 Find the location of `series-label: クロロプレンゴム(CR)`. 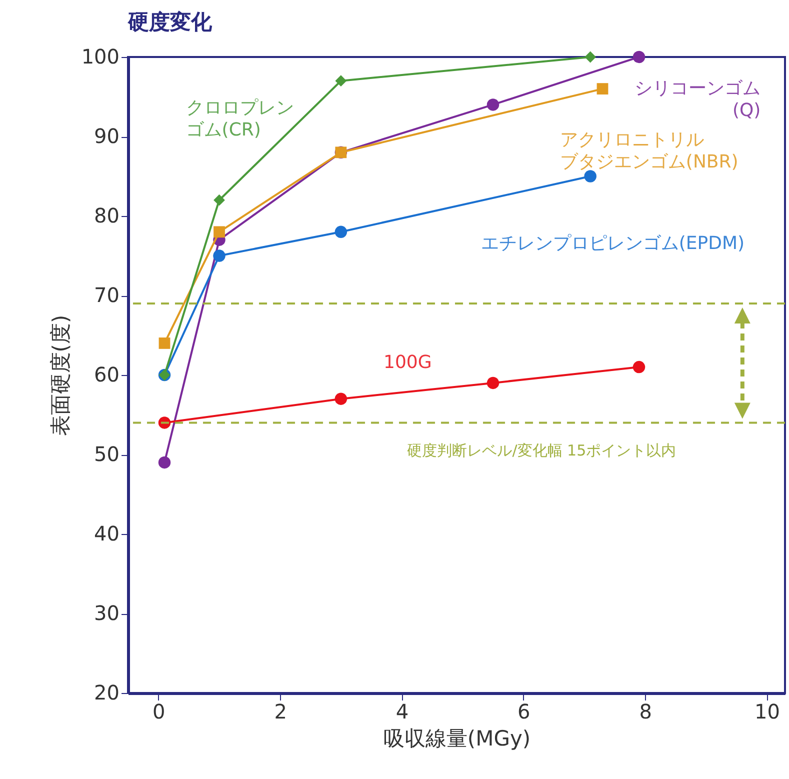

series-label: クロロプレンゴム(CR) is located at coordinates (240, 119).